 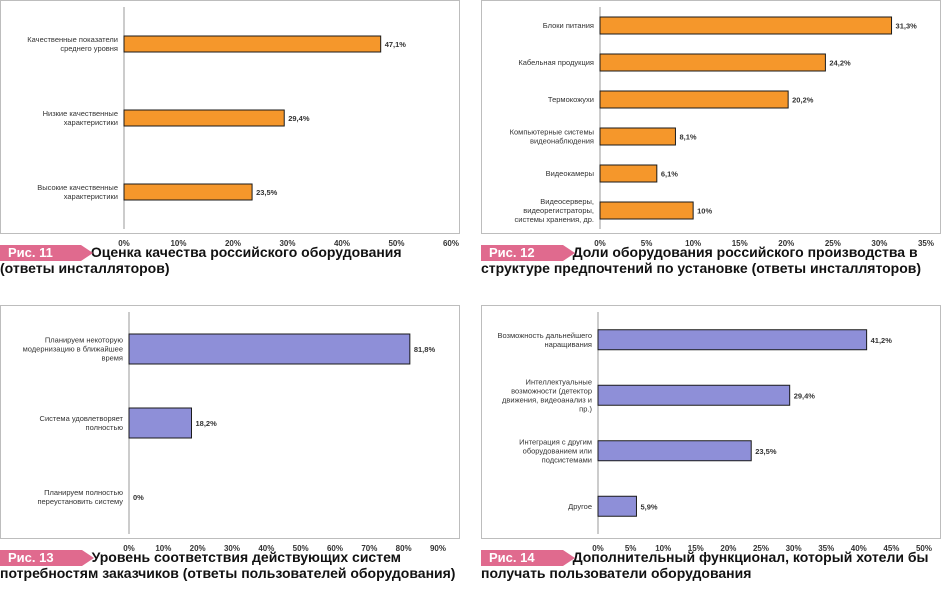 I want to click on data-label: 5,9%, so click(x=648, y=506).